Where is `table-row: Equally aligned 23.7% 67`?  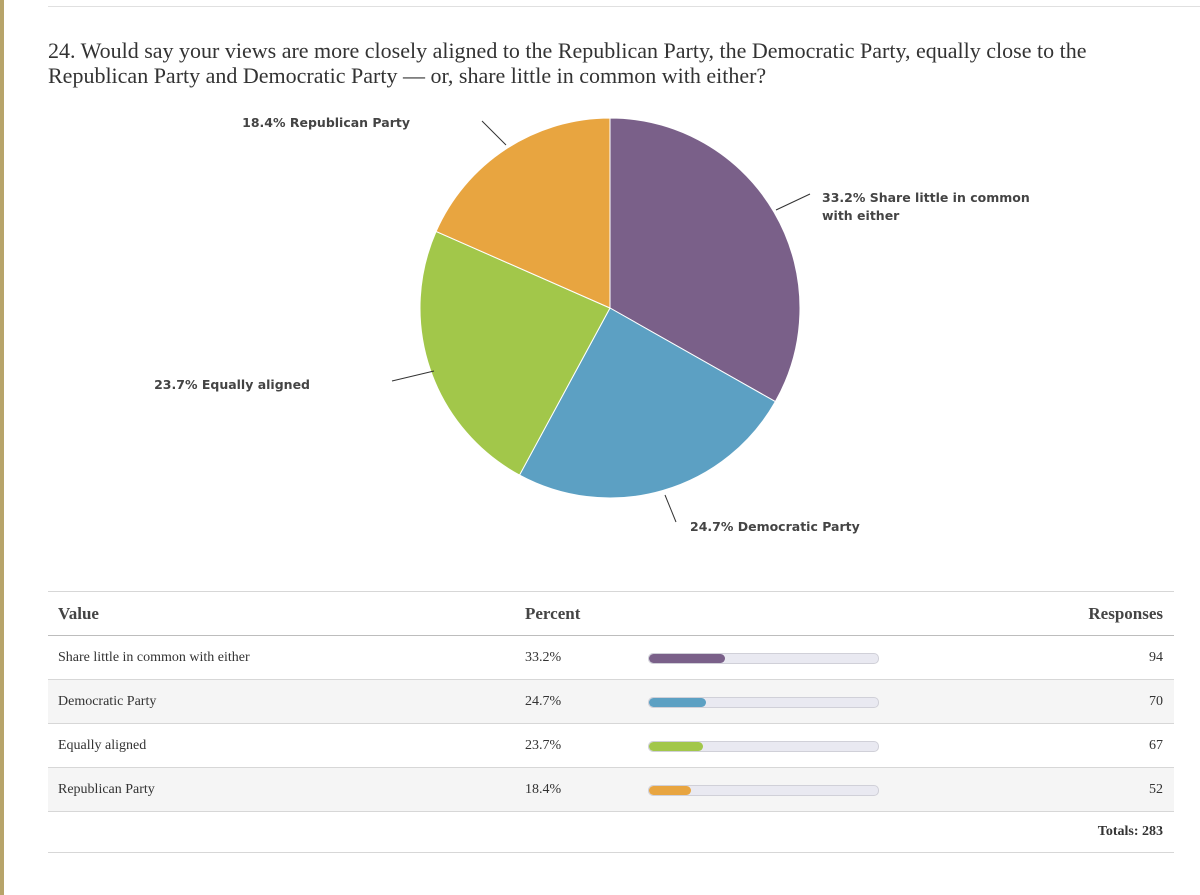 table-row: Equally aligned 23.7% 67 is located at coordinates (611, 746).